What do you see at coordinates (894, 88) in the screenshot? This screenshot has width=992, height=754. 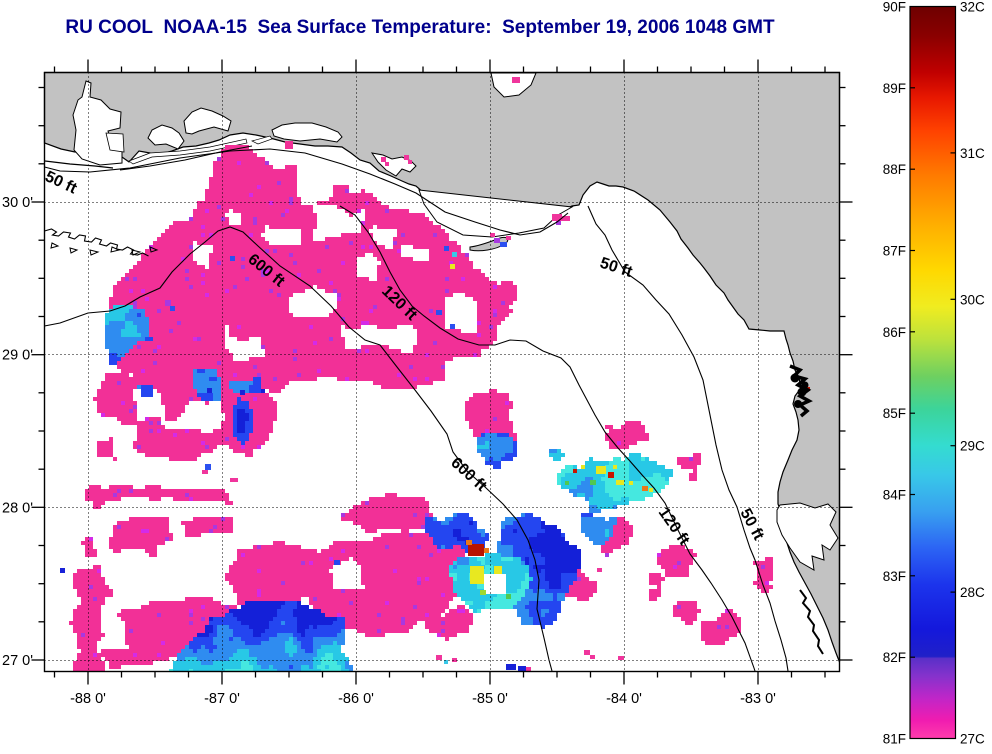 I see `svg-text: 89F` at bounding box center [894, 88].